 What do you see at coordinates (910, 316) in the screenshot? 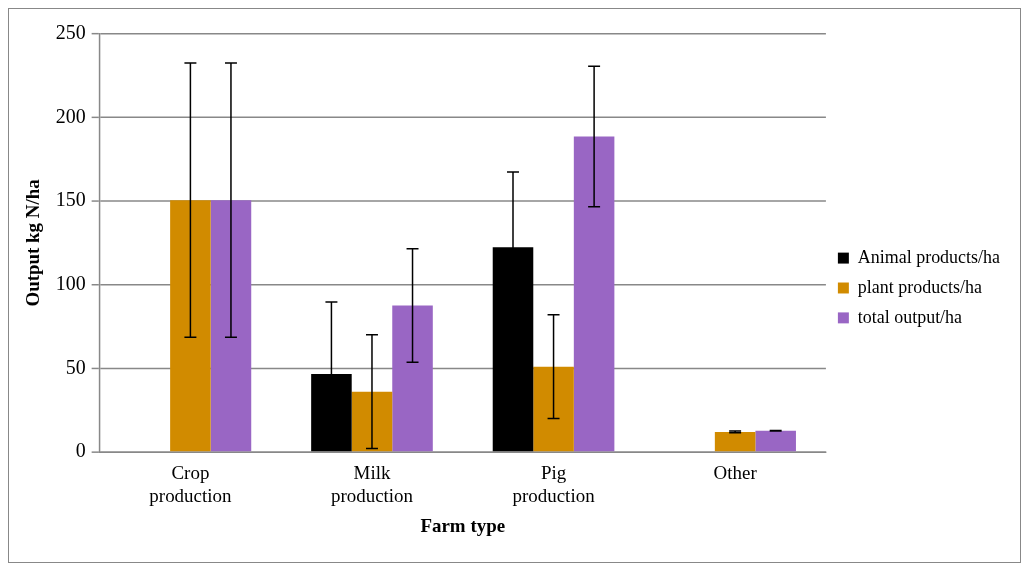
I see `legend-label: total output/ha` at bounding box center [910, 316].